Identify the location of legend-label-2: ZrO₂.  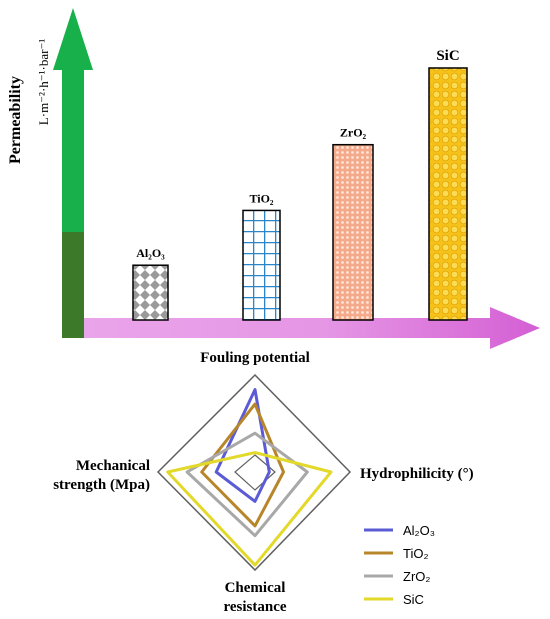
(416, 576).